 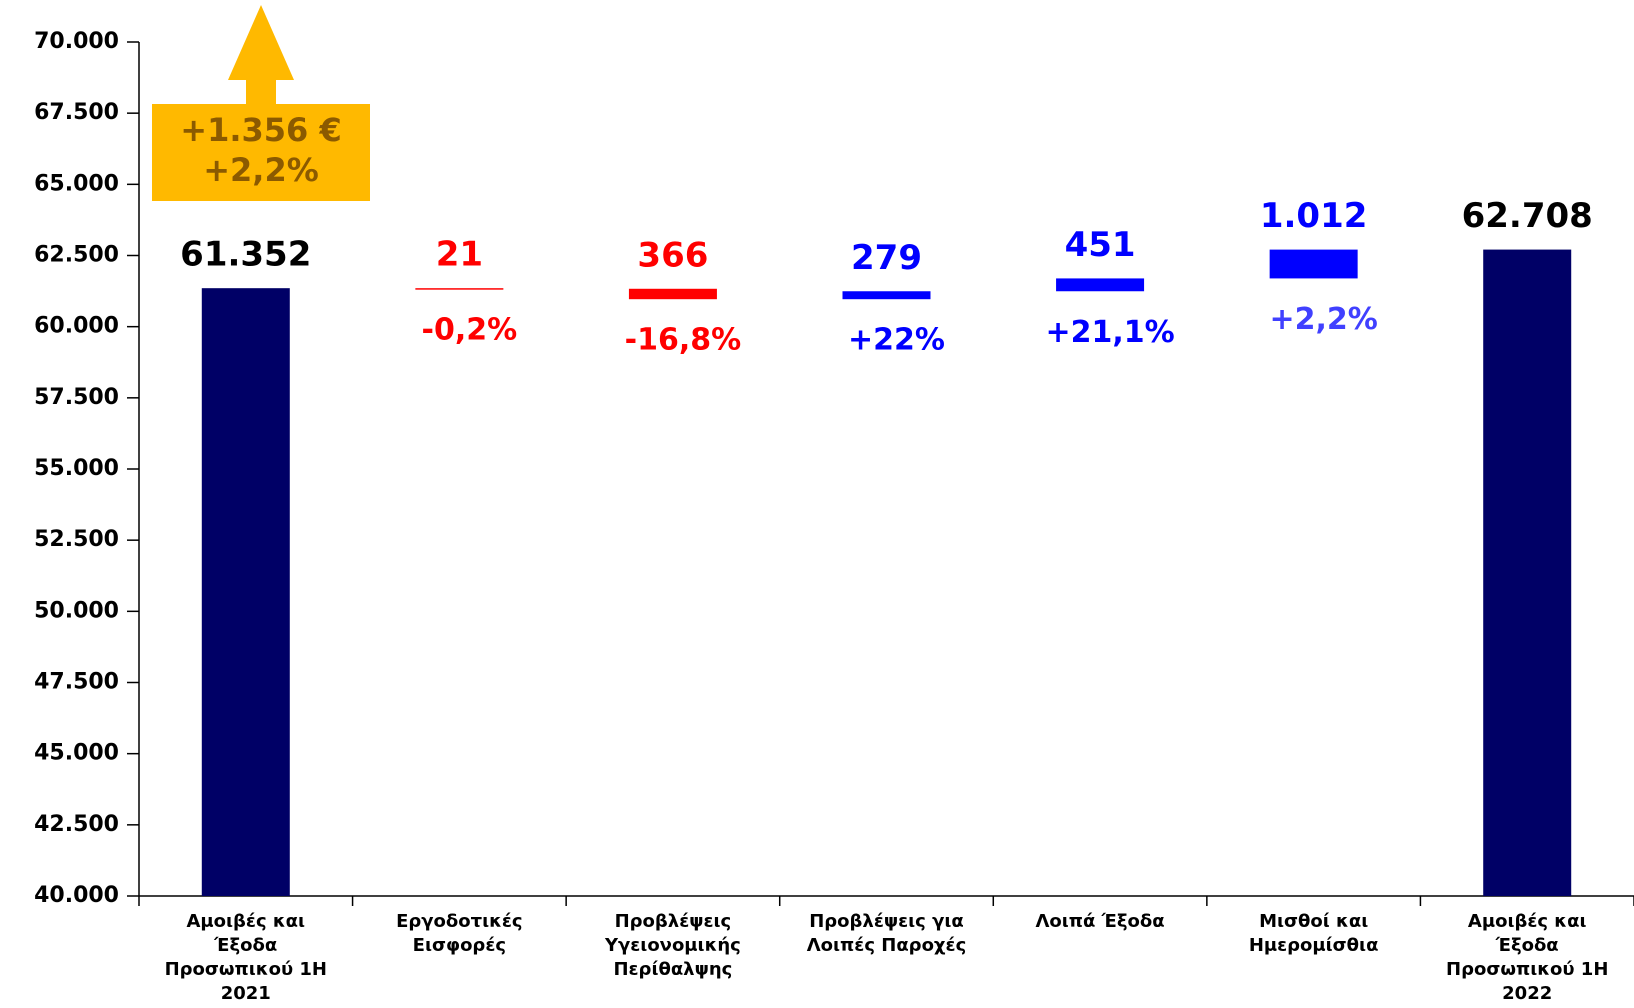 I want to click on x-tick-label: Προβλέψεις για Λοιπές Παροχές, so click(x=886, y=933).